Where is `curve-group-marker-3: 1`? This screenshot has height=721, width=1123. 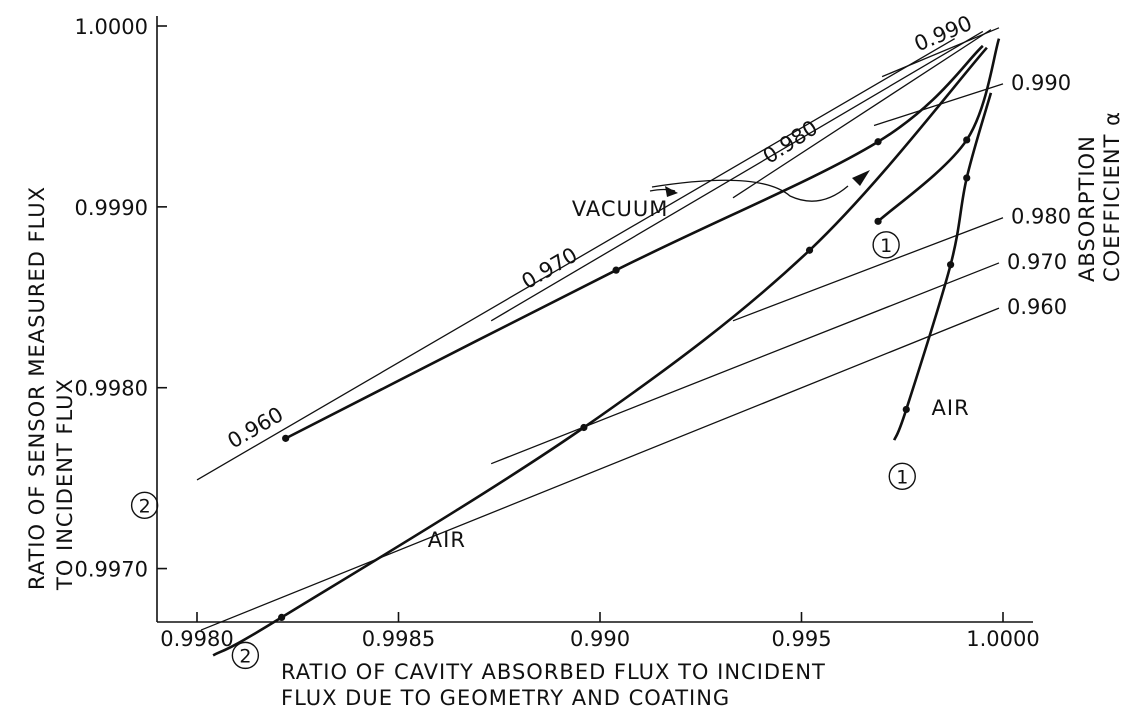 curve-group-marker-3: 1 is located at coordinates (886, 246).